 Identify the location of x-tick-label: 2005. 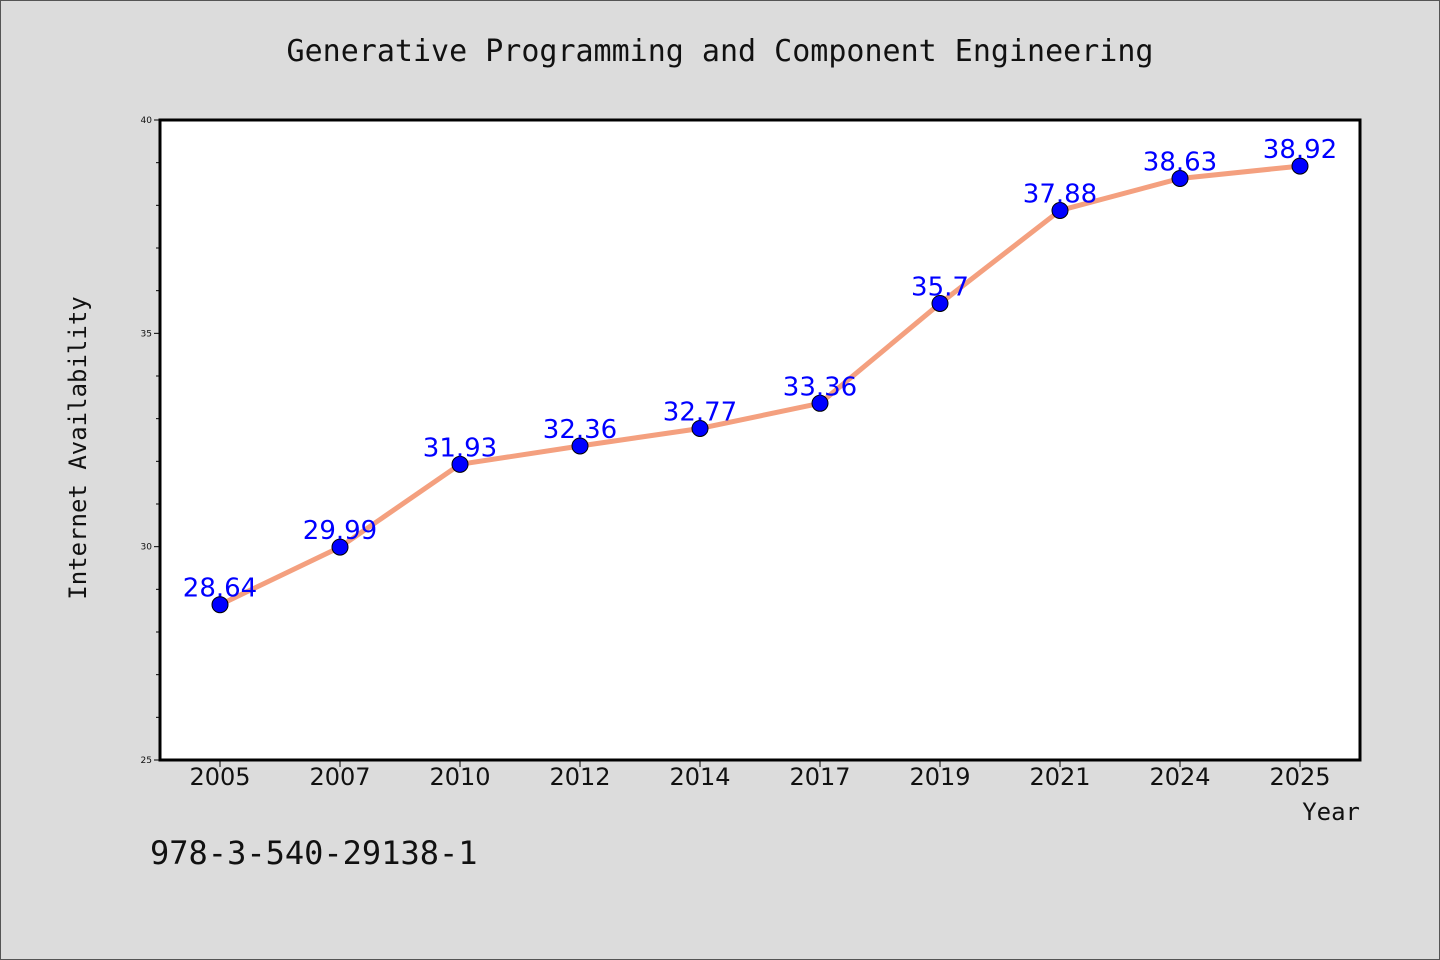
(219, 777).